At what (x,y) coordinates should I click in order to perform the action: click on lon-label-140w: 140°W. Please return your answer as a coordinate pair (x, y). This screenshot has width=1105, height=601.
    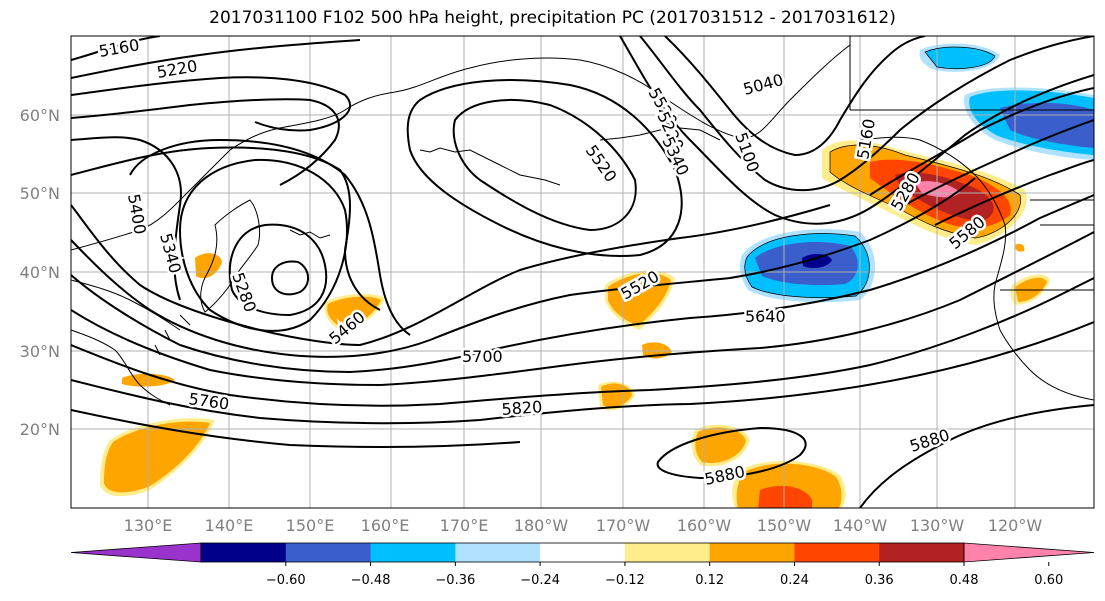
    Looking at the image, I should click on (860, 525).